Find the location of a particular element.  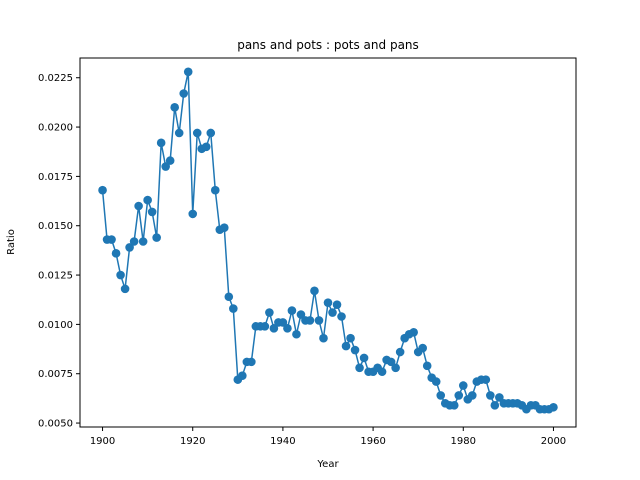

y-tick-label: 0.0050 is located at coordinates (55, 424).